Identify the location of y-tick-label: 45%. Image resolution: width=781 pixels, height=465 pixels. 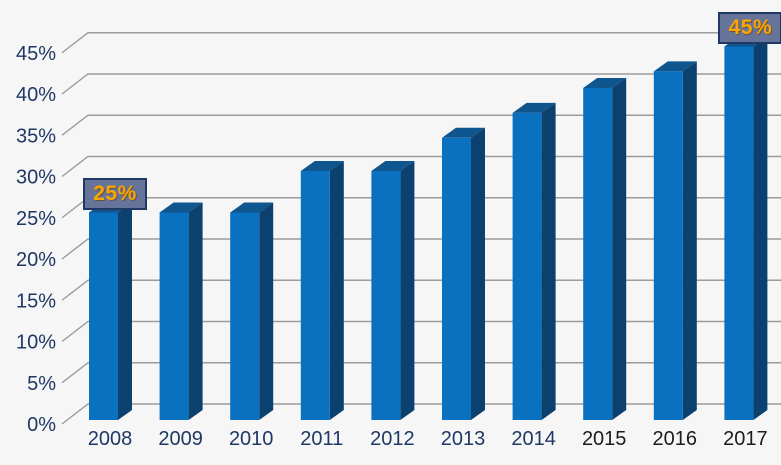
(36, 54).